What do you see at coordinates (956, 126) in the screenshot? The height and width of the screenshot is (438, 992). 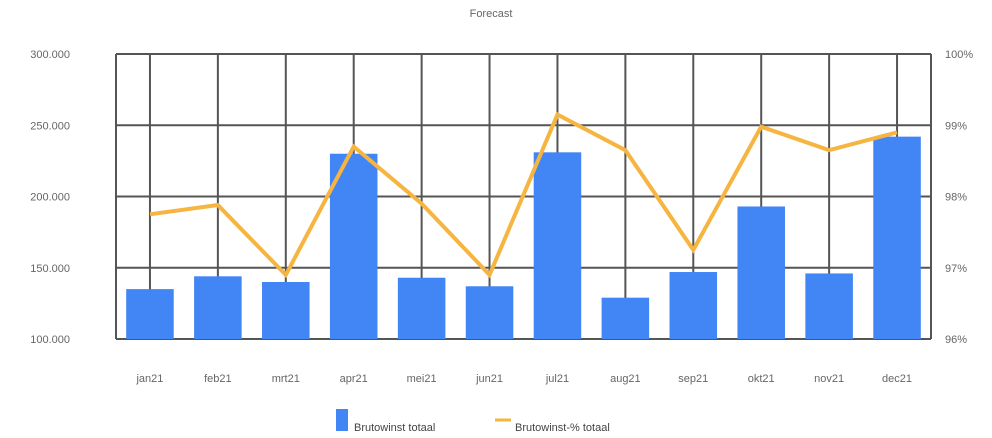 I see `y-right-tick-label: 99%` at bounding box center [956, 126].